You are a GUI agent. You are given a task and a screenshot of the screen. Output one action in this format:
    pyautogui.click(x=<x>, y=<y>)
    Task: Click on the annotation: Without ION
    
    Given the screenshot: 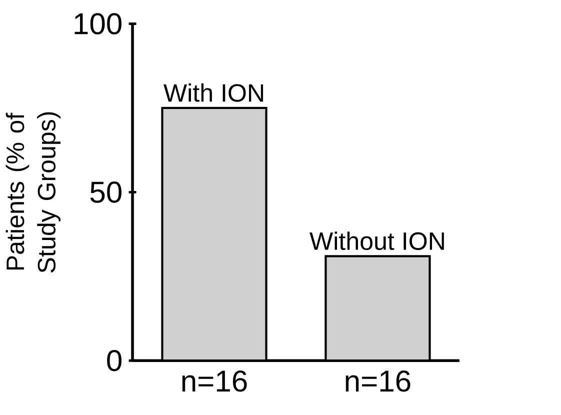 What is the action you would take?
    pyautogui.click(x=377, y=241)
    